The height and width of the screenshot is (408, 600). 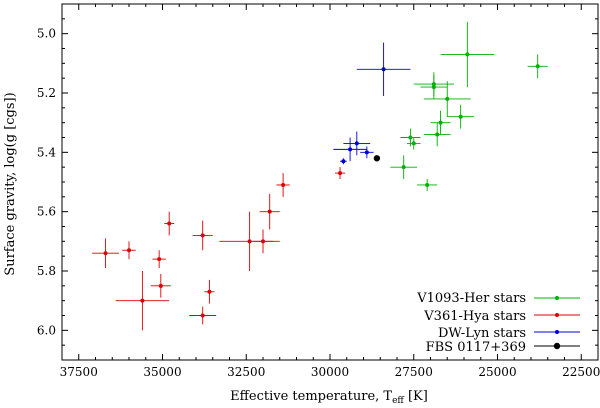 I want to click on legend-symbol-v361, so click(x=557, y=315).